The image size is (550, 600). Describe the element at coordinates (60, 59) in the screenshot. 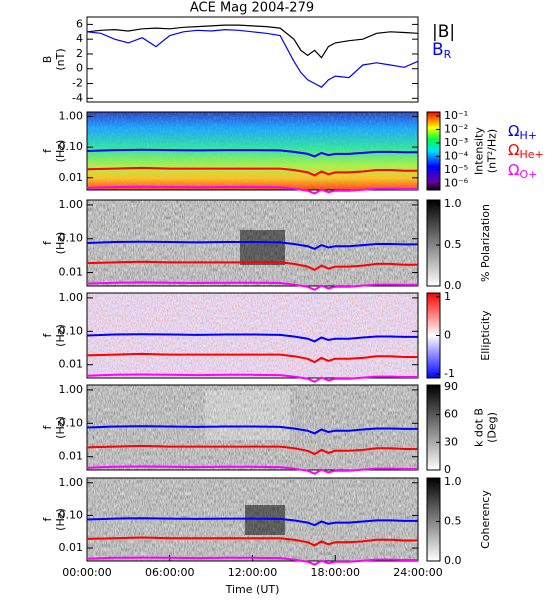

I see `y-axis-label: (nT)` at that location.